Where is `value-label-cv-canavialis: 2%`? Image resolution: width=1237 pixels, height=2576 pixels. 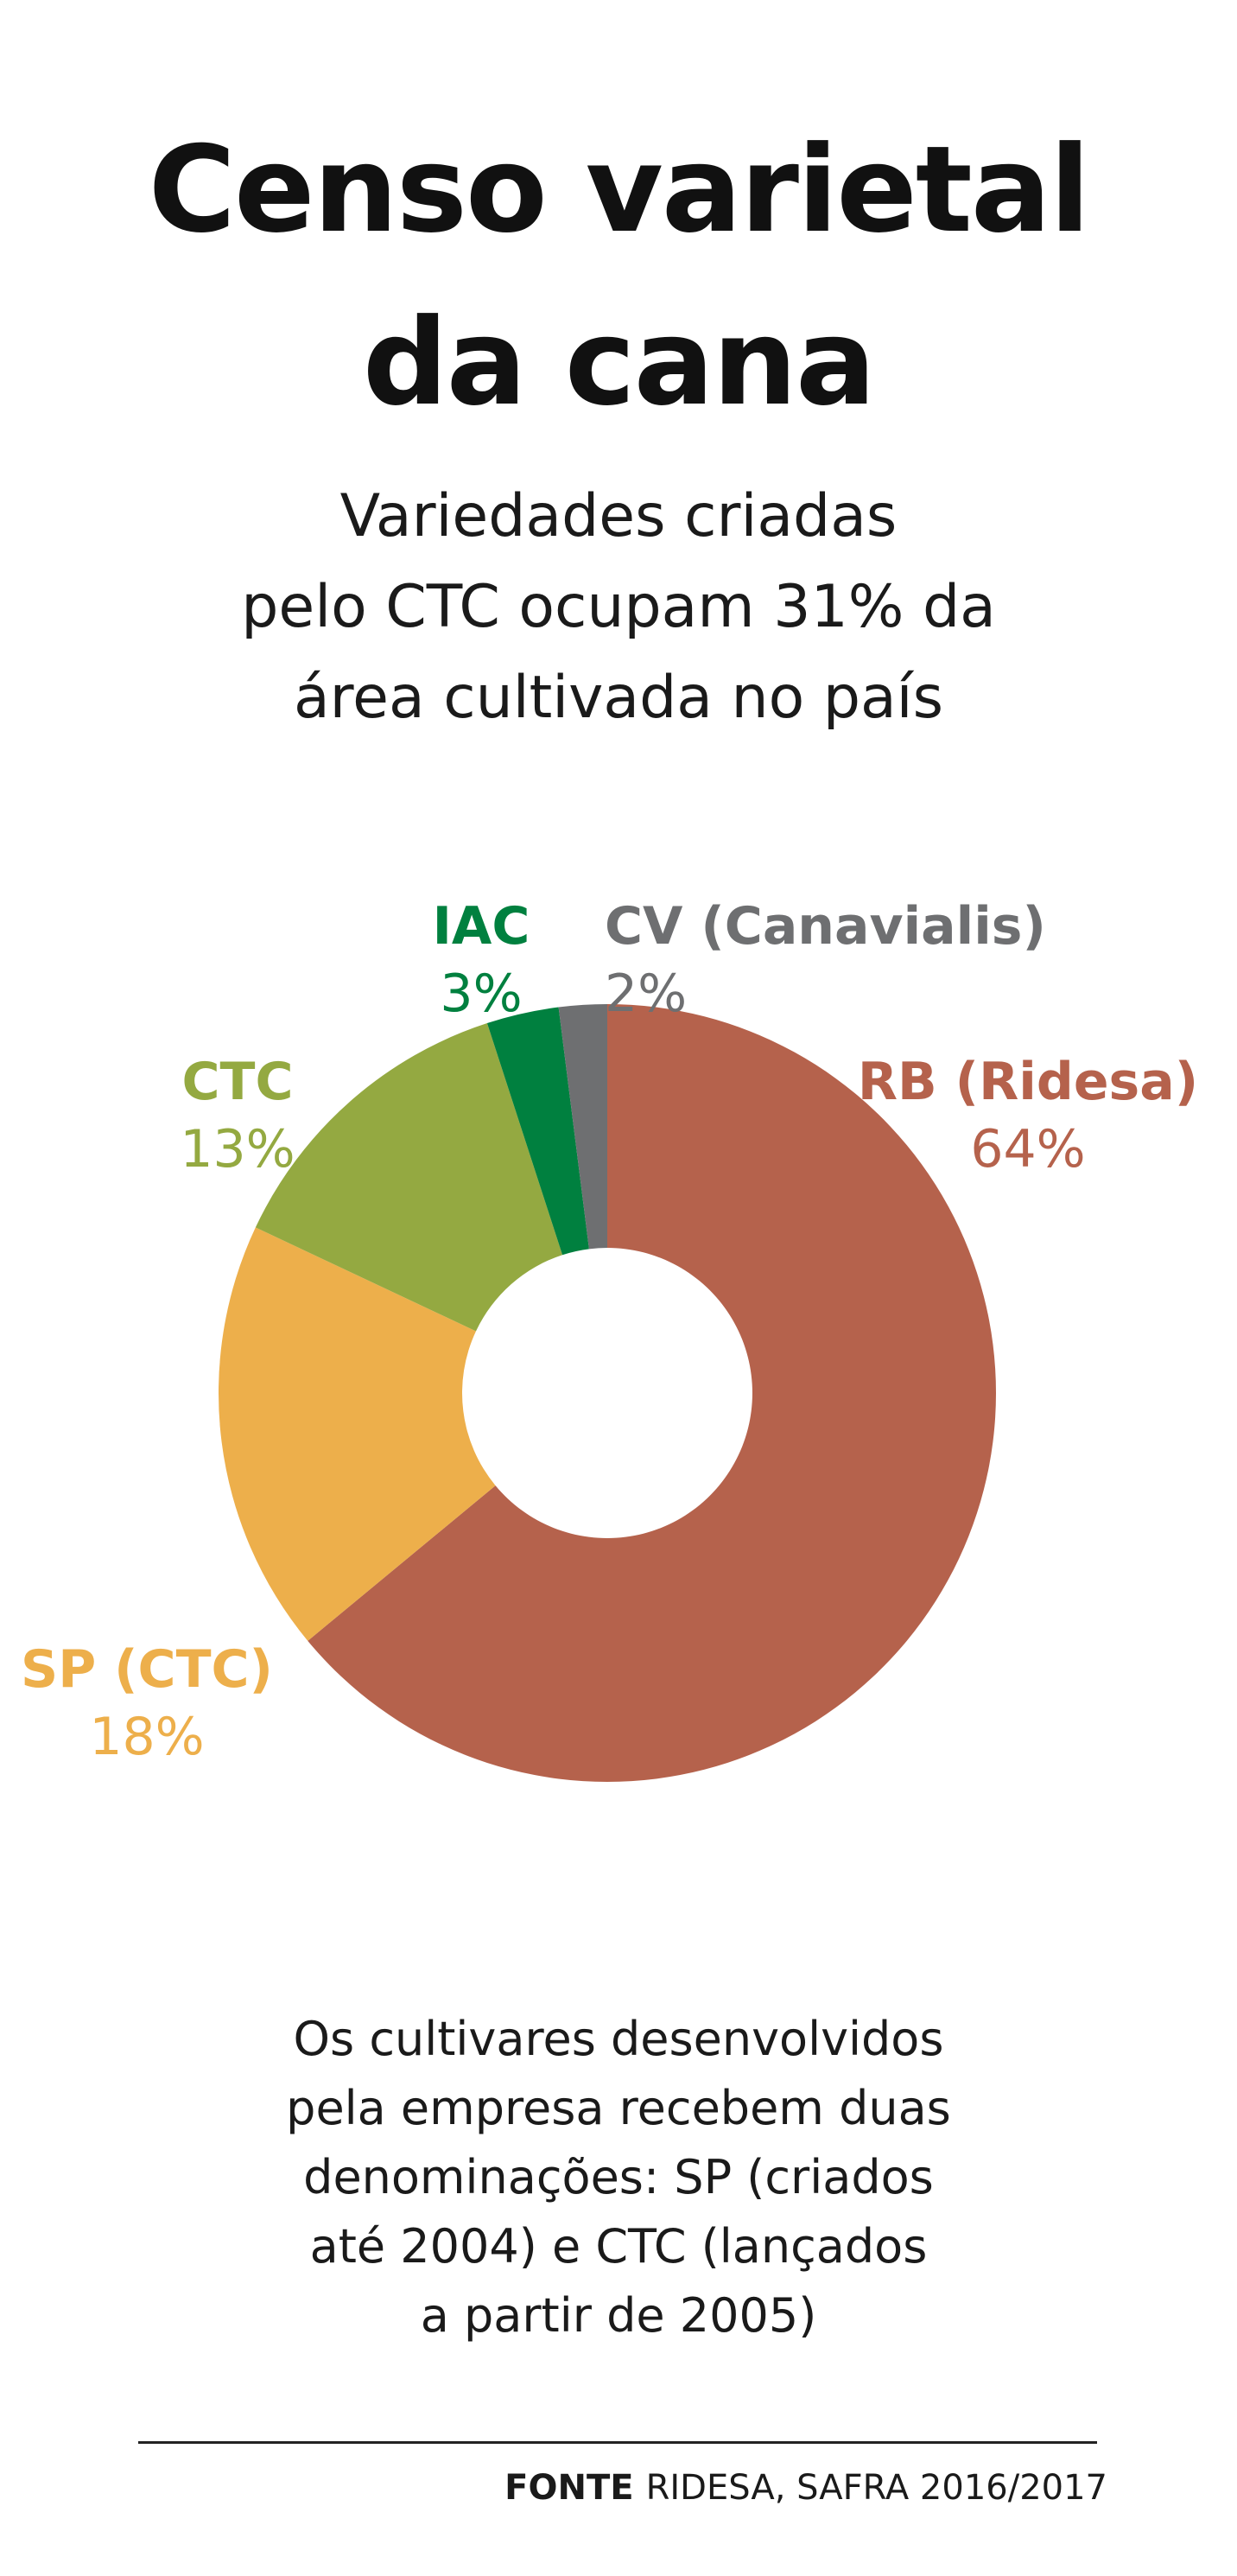
value-label-cv-canavialis: 2% is located at coordinates (646, 994).